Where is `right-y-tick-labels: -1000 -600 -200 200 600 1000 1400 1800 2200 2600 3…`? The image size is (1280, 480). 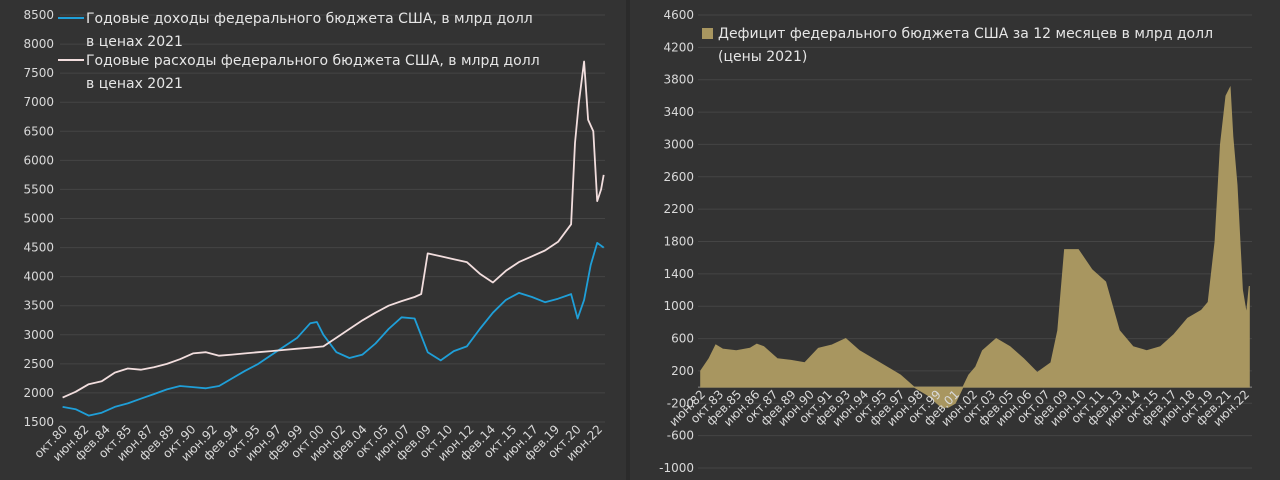
right-y-tick-labels: -1000 -600 -200 200 600 1000 1400 1800 2200 2600 3… is located at coordinates (676, 241).